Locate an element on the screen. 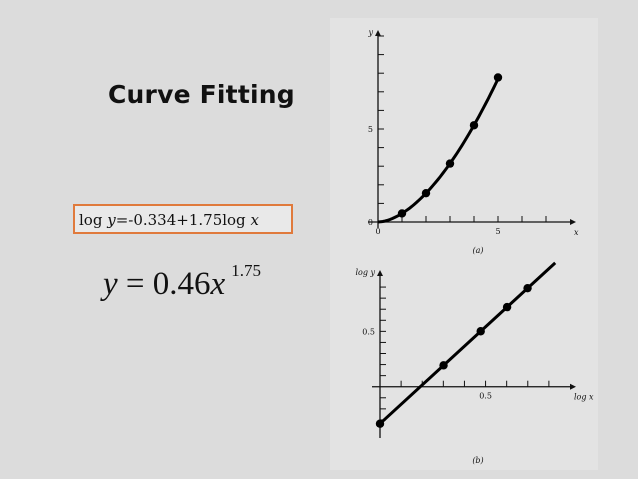  chart-a-y-arrow is located at coordinates (378, 33).